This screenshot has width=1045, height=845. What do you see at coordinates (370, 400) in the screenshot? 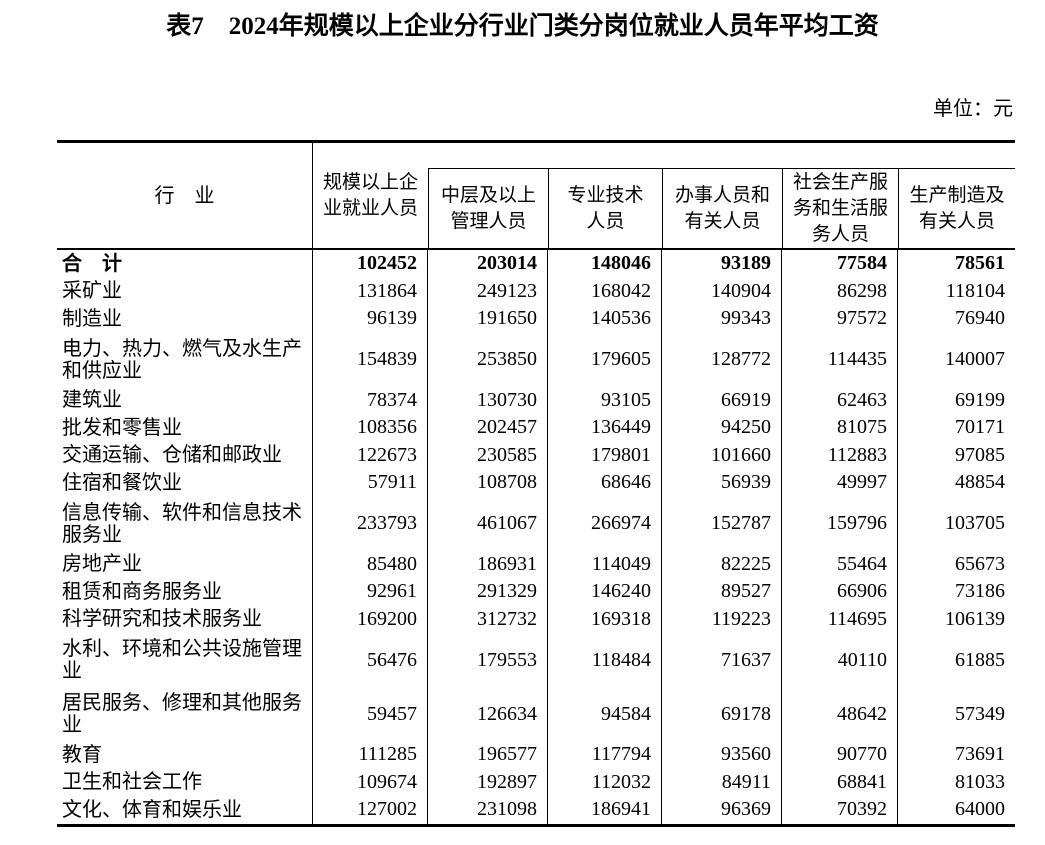
I see `value-cell: 78374` at bounding box center [370, 400].